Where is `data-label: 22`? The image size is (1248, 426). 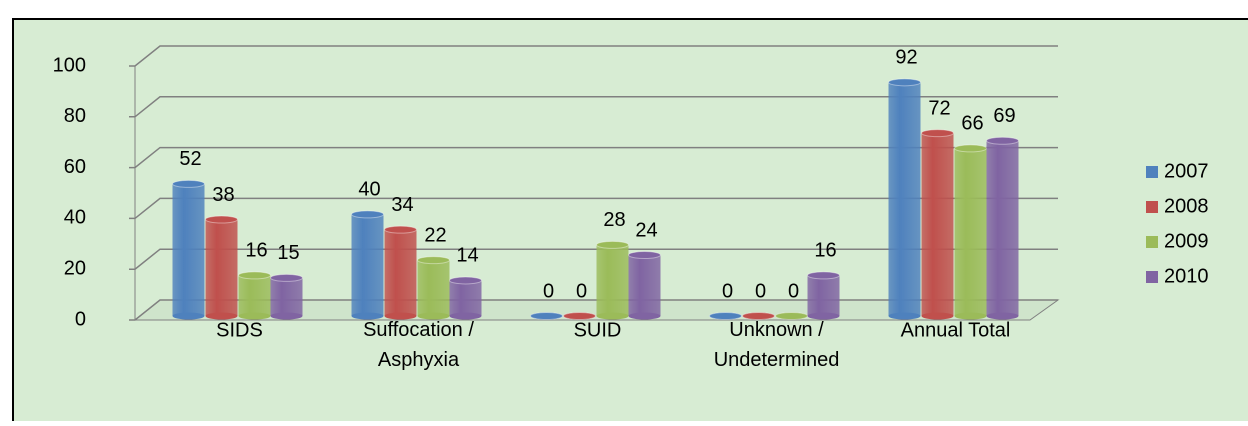
data-label: 22 is located at coordinates (435, 235).